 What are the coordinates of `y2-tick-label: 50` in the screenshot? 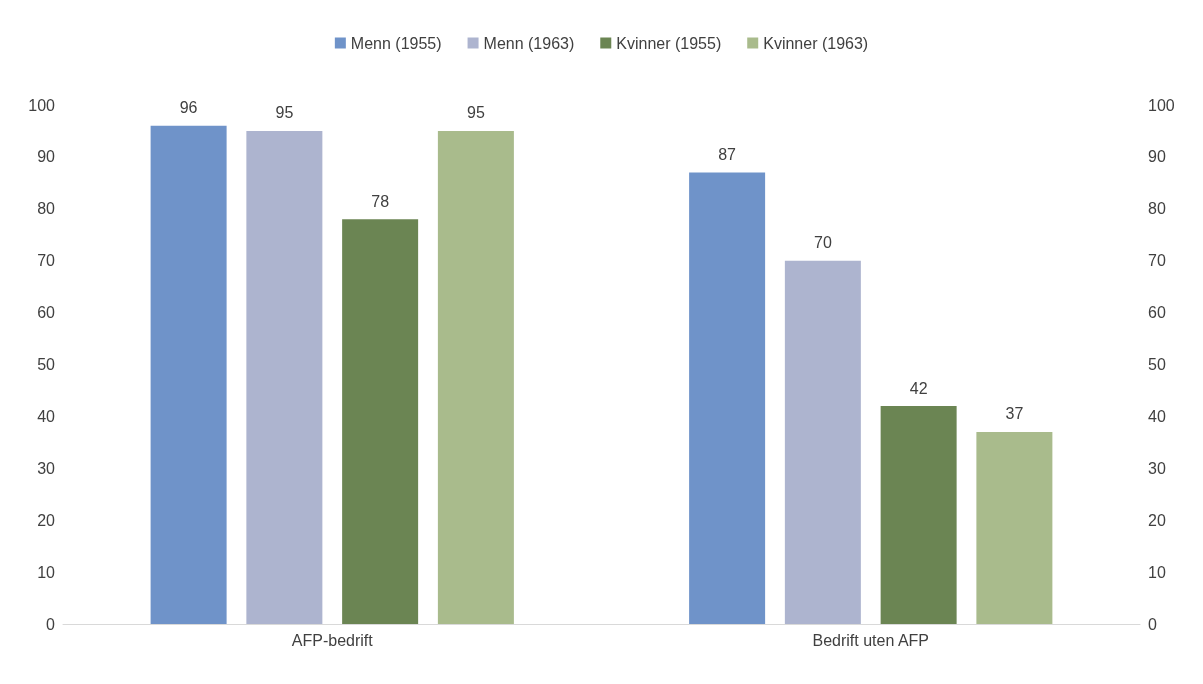 It's located at (1157, 364).